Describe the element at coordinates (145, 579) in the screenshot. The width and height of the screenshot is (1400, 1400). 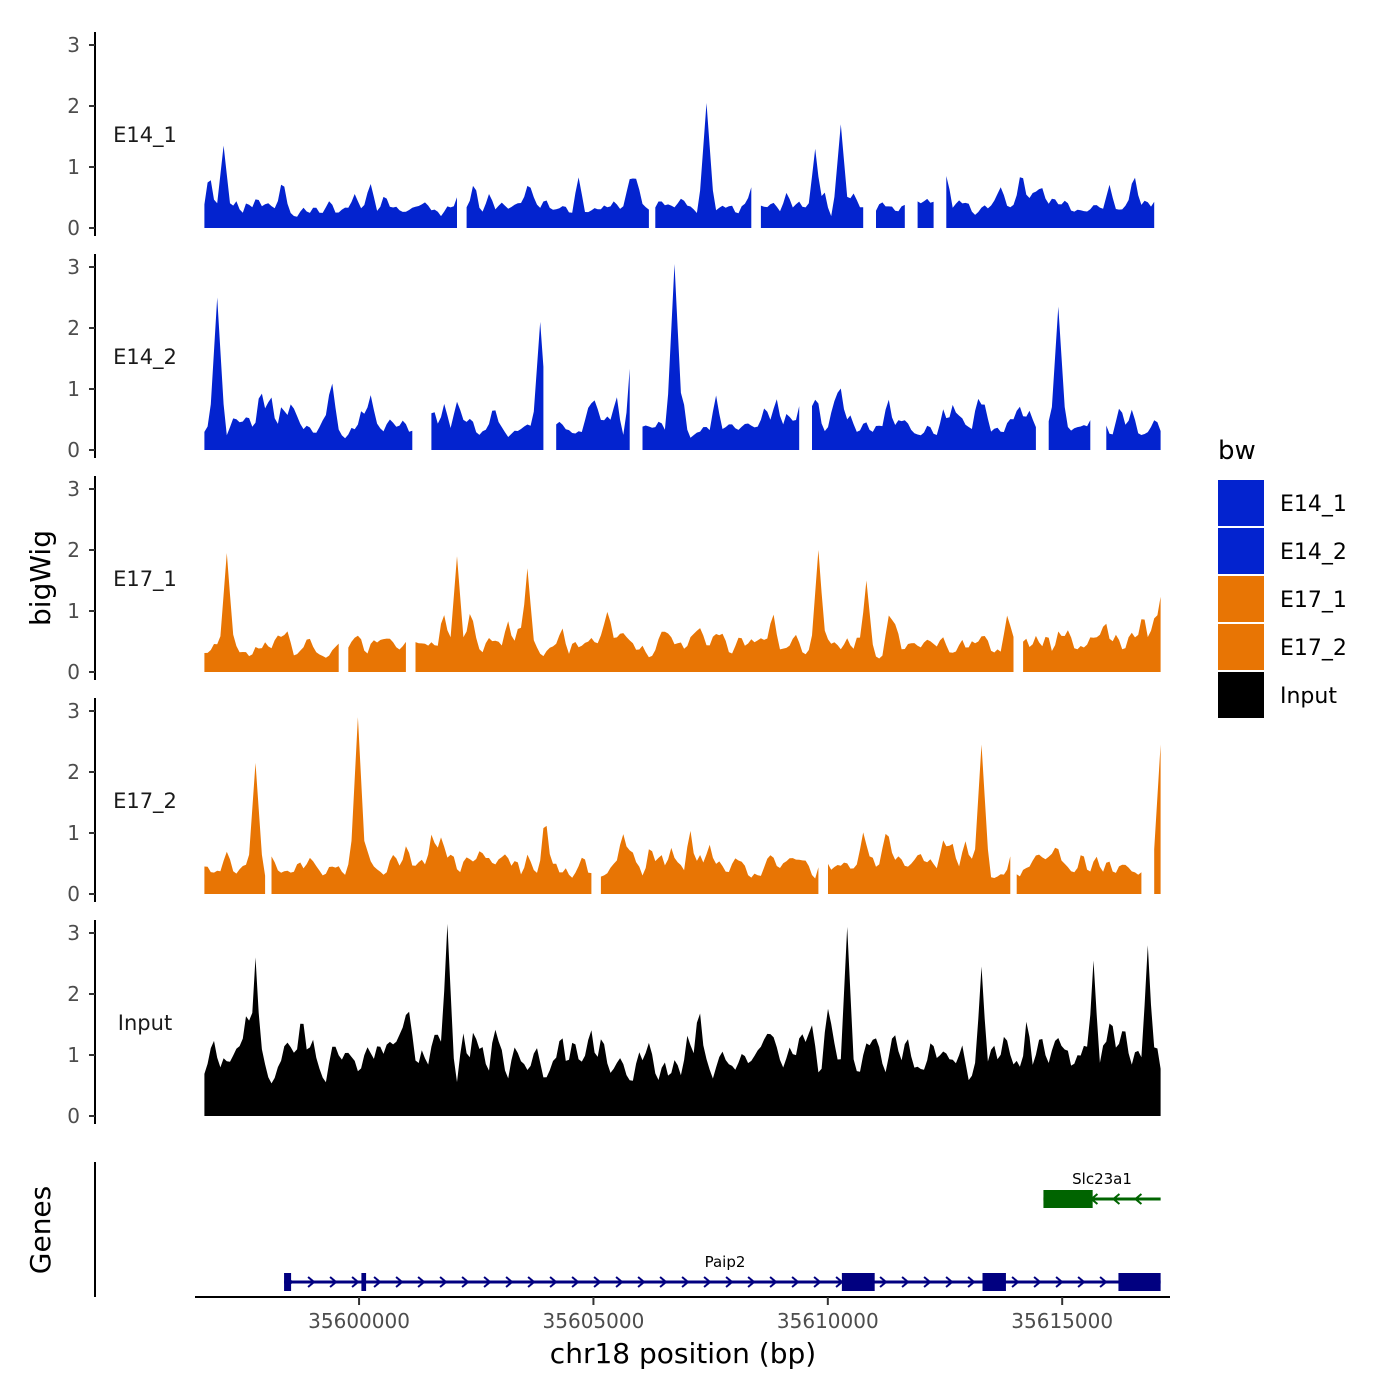
I see `track-label: E17_1` at that location.